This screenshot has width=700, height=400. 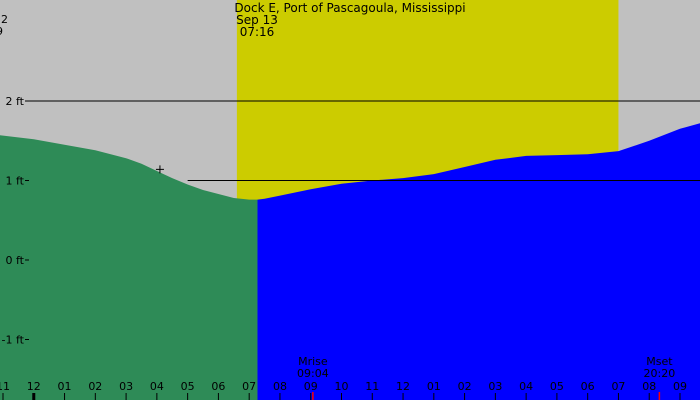 What do you see at coordinates (1, 31) in the screenshot?
I see `corner-label-bottom: 9` at bounding box center [1, 31].